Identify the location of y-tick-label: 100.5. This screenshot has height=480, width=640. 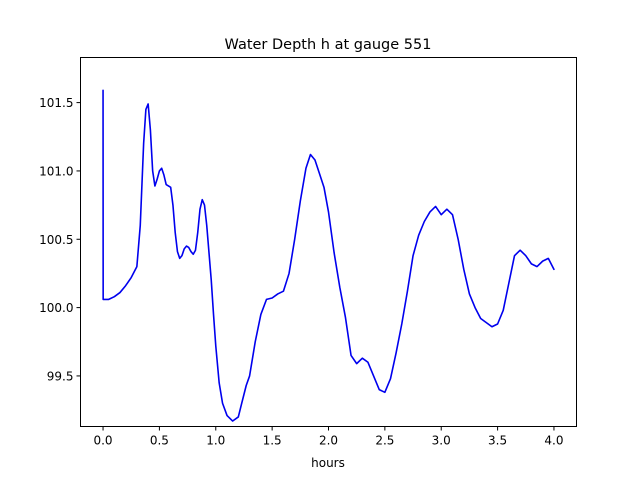
(56, 240).